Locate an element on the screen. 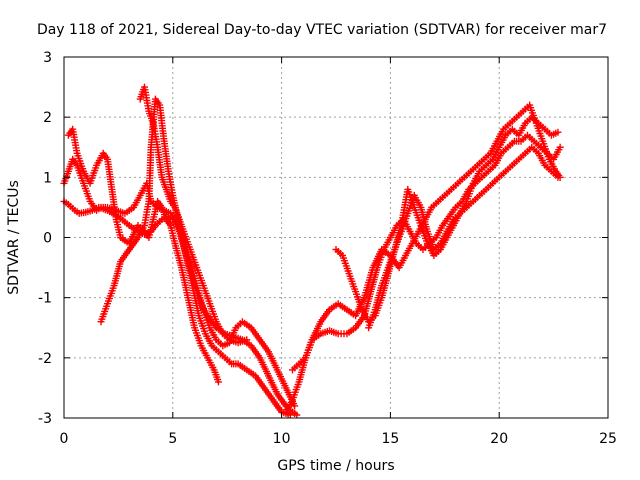 The height and width of the screenshot is (480, 640). x-tick-label: 0 is located at coordinates (64, 439).